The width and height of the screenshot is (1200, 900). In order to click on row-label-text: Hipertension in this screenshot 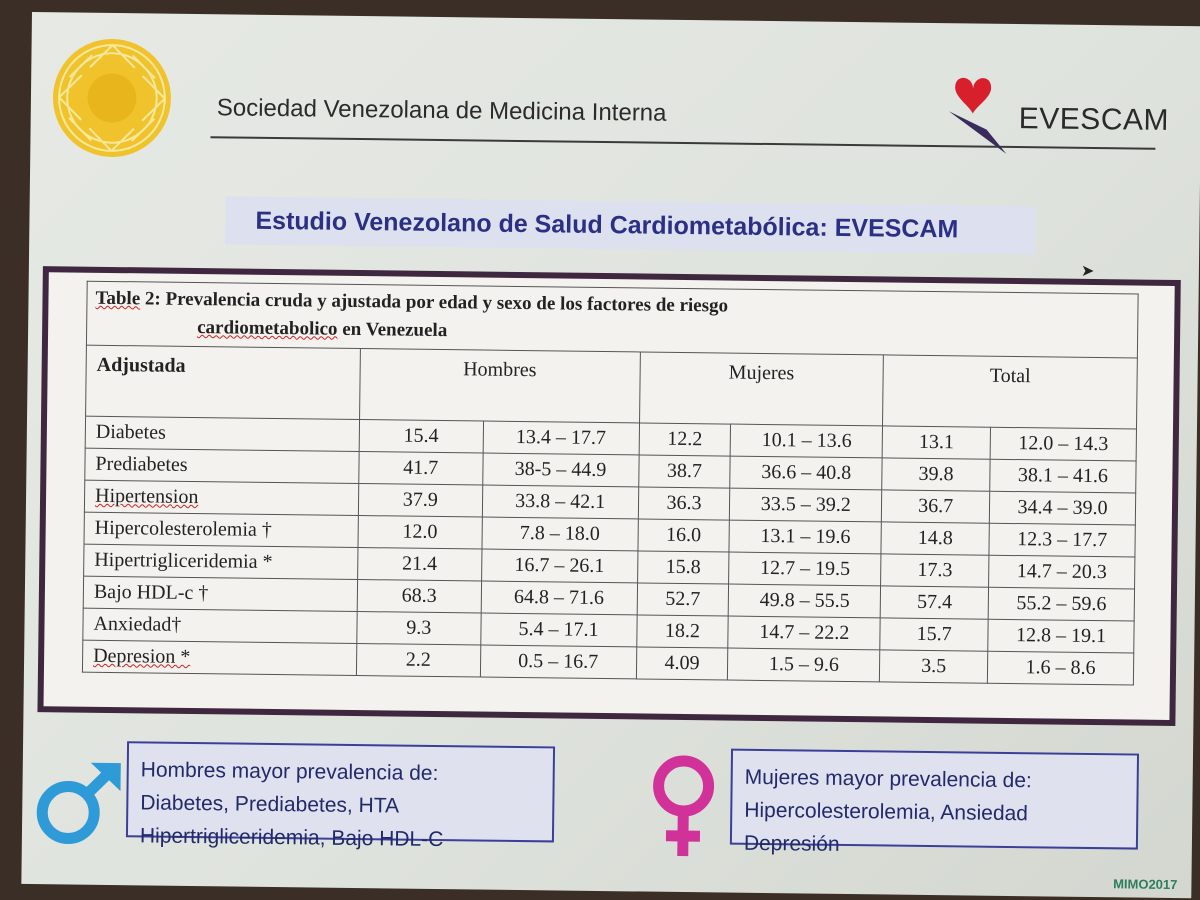, I will do `click(146, 496)`.